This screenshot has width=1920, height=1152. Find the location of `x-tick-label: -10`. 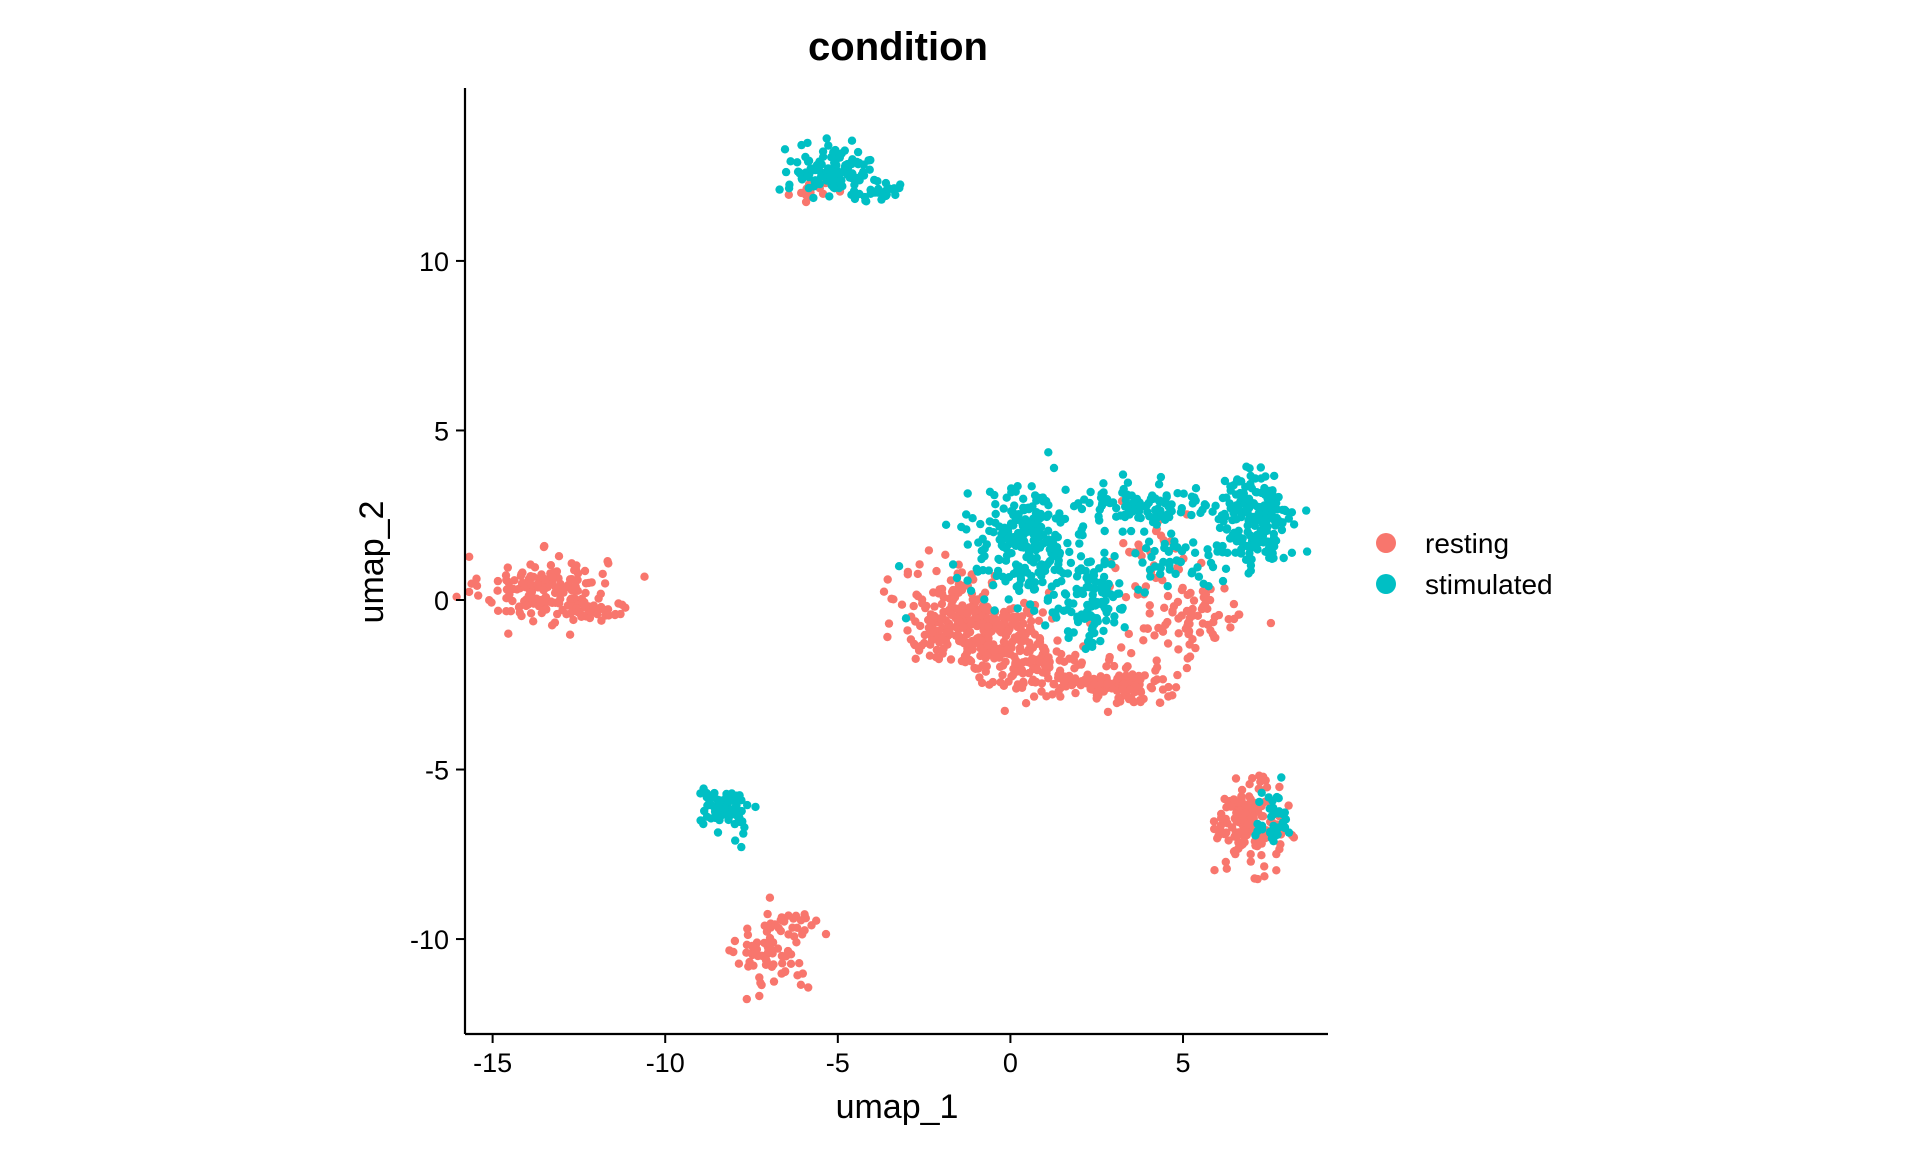

x-tick-label: -10 is located at coordinates (665, 1063).